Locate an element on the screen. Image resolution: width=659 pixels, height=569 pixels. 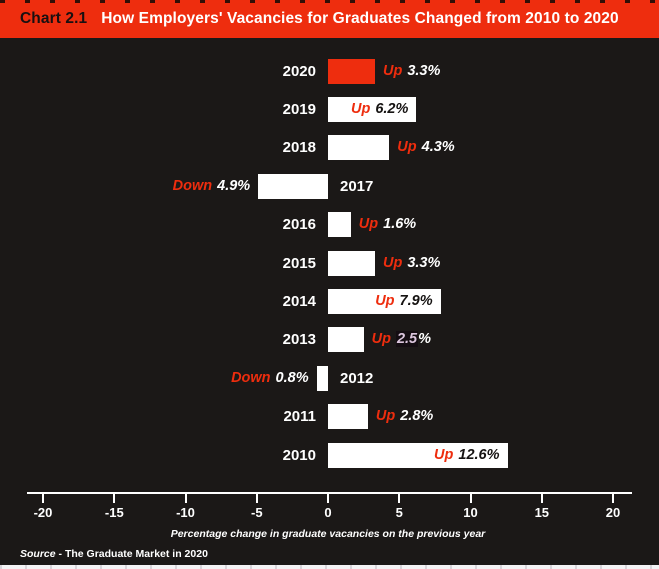
axis-tick-label: -5 is located at coordinates (257, 512).